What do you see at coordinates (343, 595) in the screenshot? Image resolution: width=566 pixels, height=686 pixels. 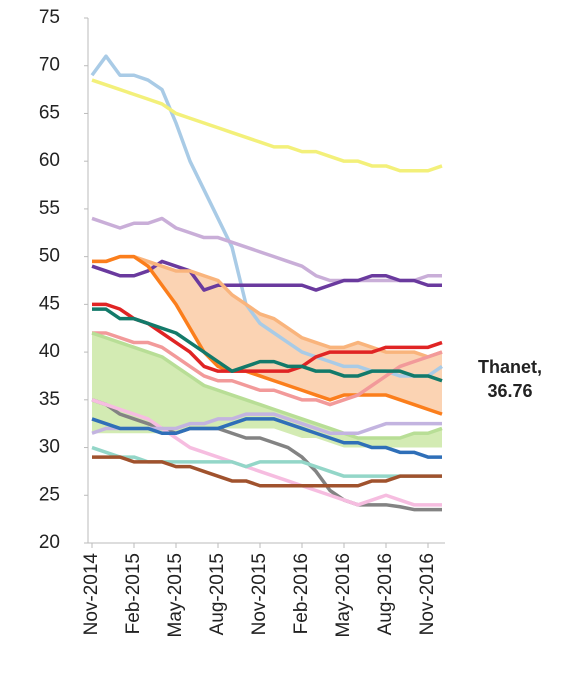 I see `x-tick-label: May-2016` at bounding box center [343, 595].